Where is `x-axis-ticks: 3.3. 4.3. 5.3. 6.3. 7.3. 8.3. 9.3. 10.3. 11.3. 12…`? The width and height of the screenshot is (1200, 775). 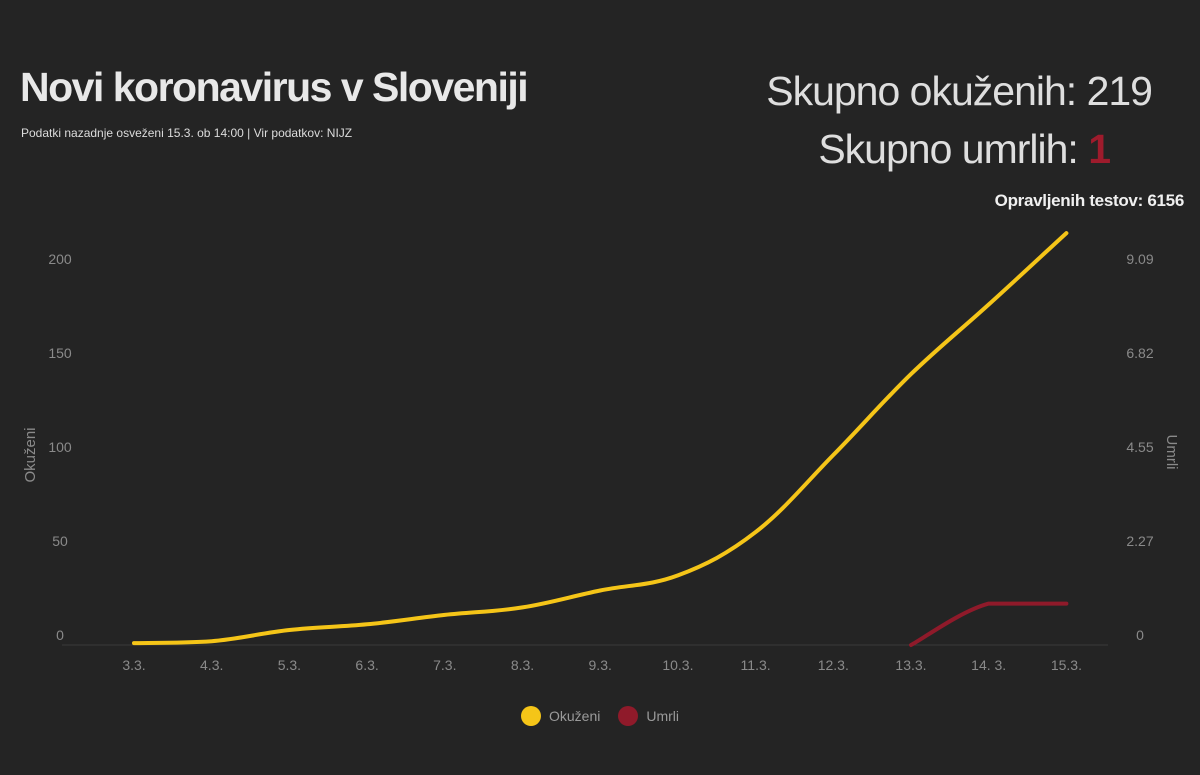
x-axis-ticks: 3.3. 4.3. 5.3. 6.3. 7.3. 8.3. 9.3. 10.3. 11.3. 12… is located at coordinates (602, 665).